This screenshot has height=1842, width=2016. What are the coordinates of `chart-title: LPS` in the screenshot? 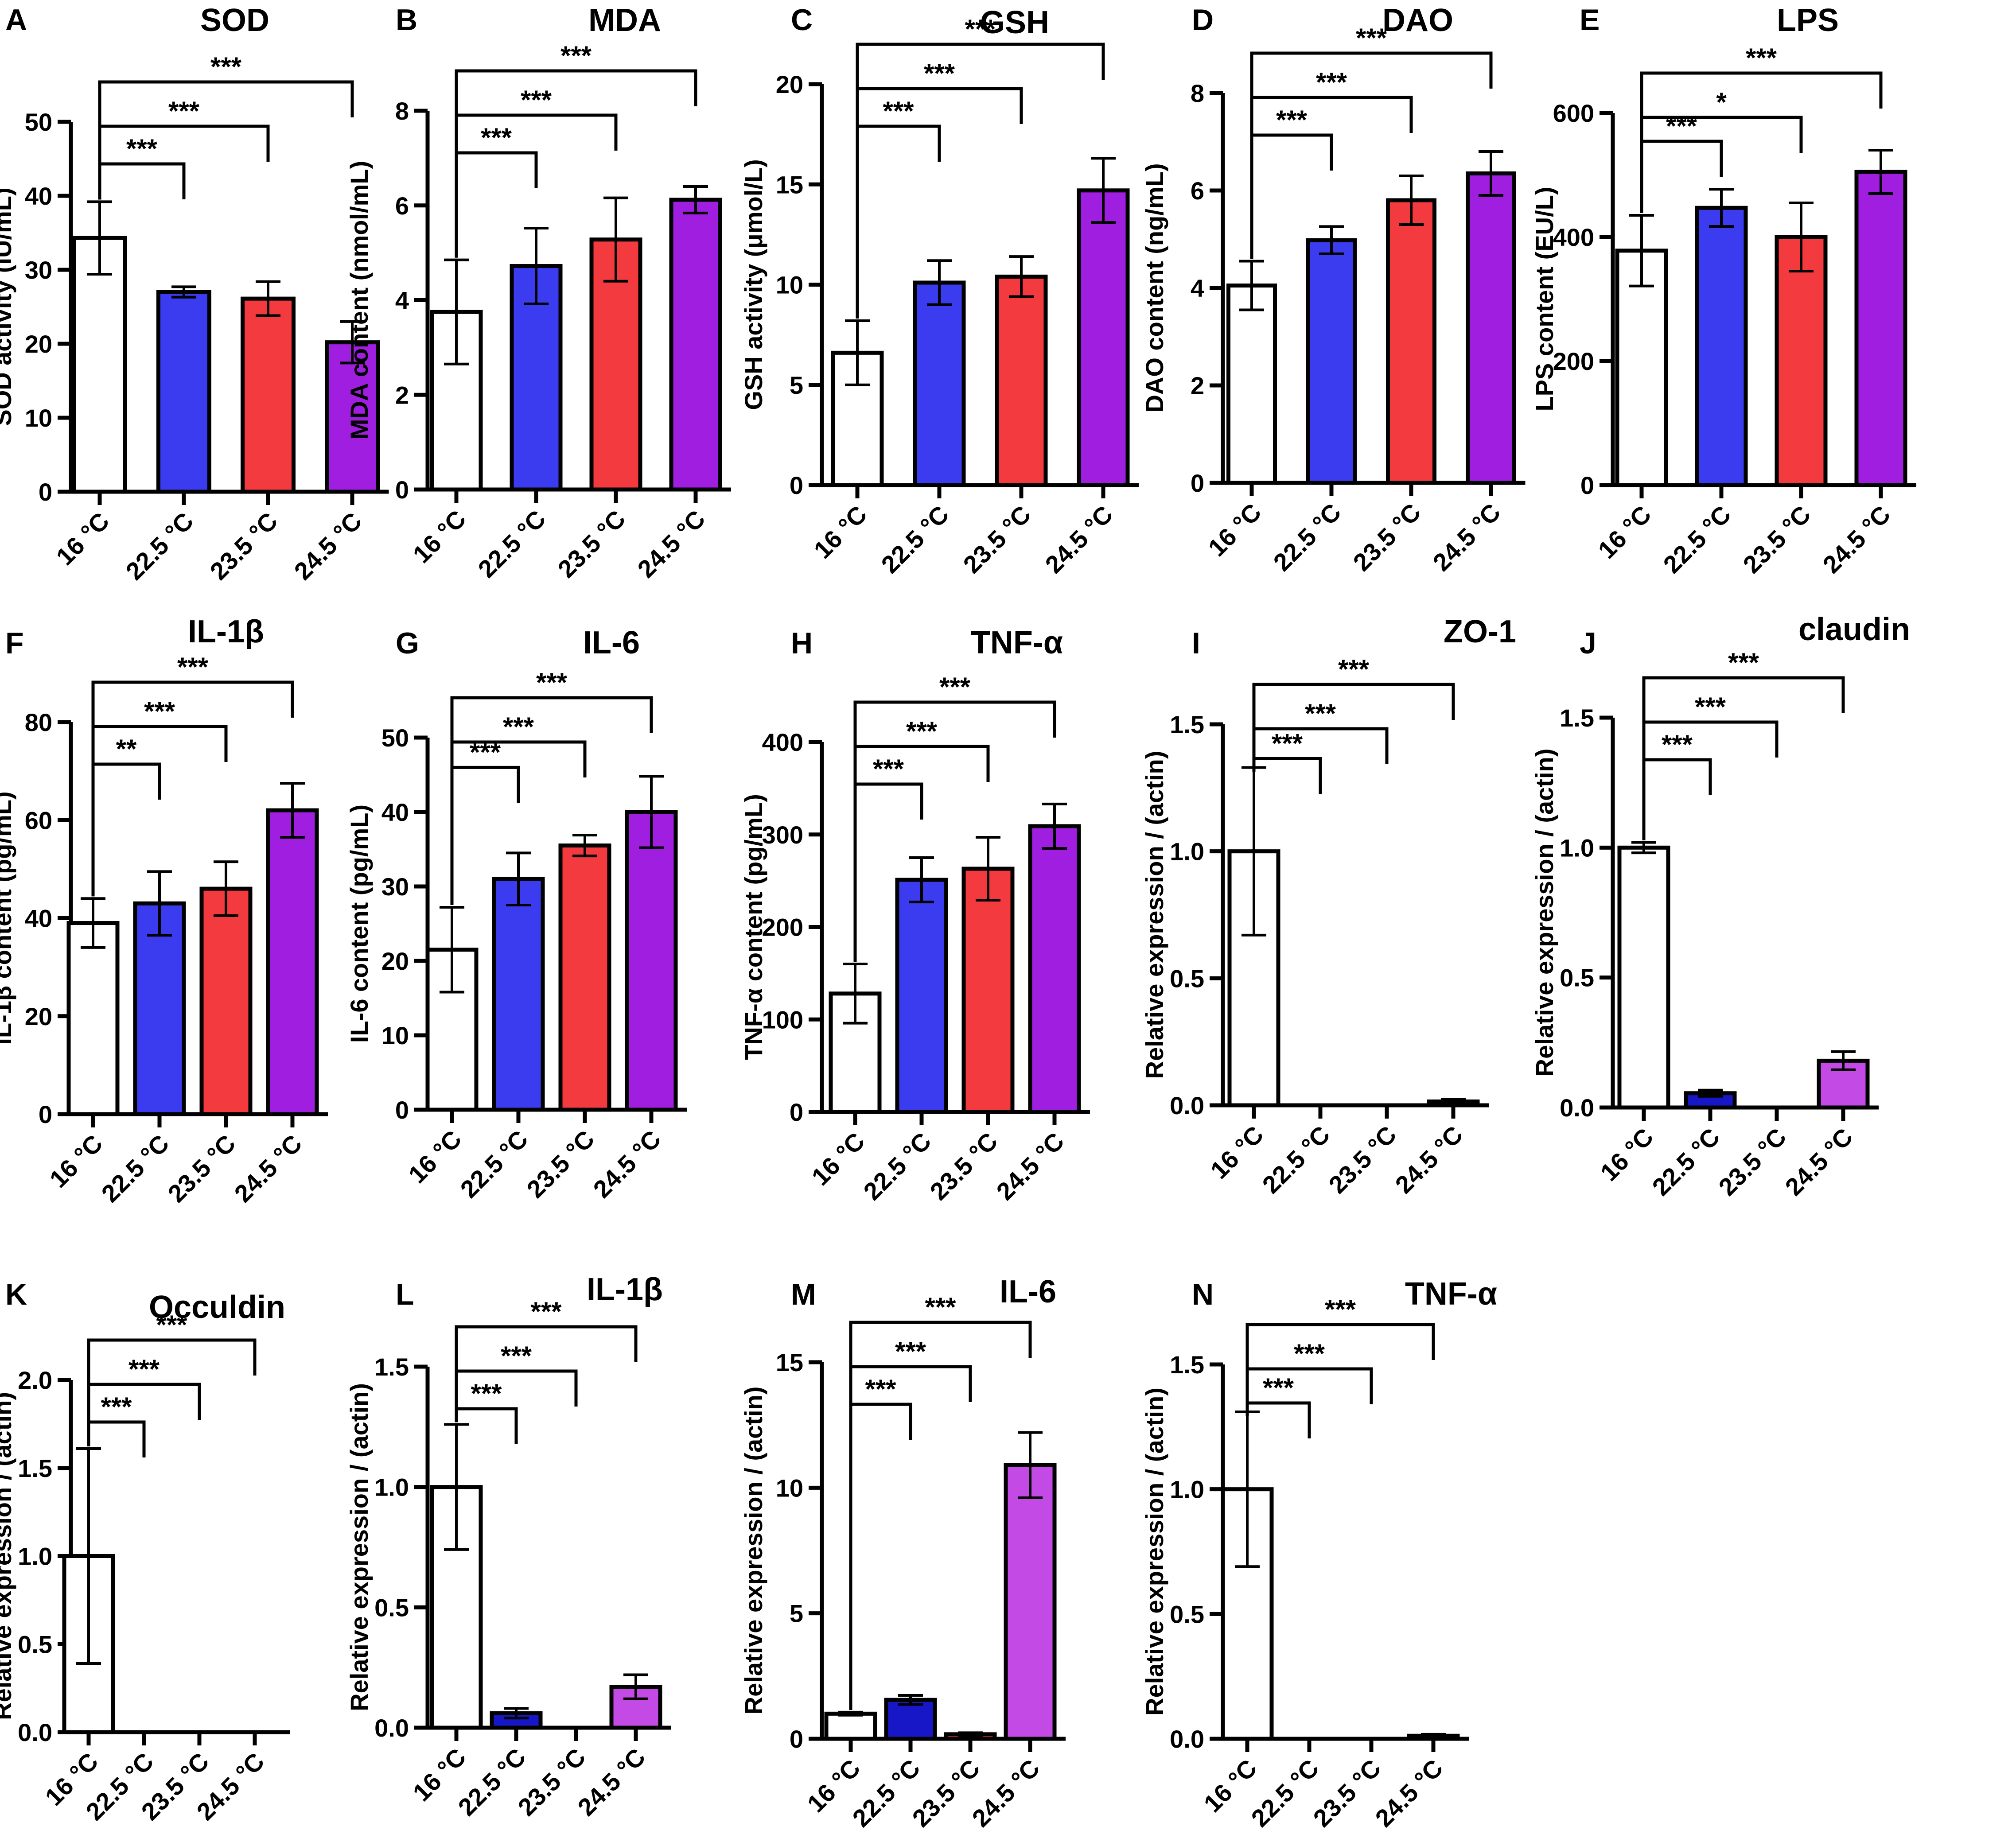 It's located at (1808, 20).